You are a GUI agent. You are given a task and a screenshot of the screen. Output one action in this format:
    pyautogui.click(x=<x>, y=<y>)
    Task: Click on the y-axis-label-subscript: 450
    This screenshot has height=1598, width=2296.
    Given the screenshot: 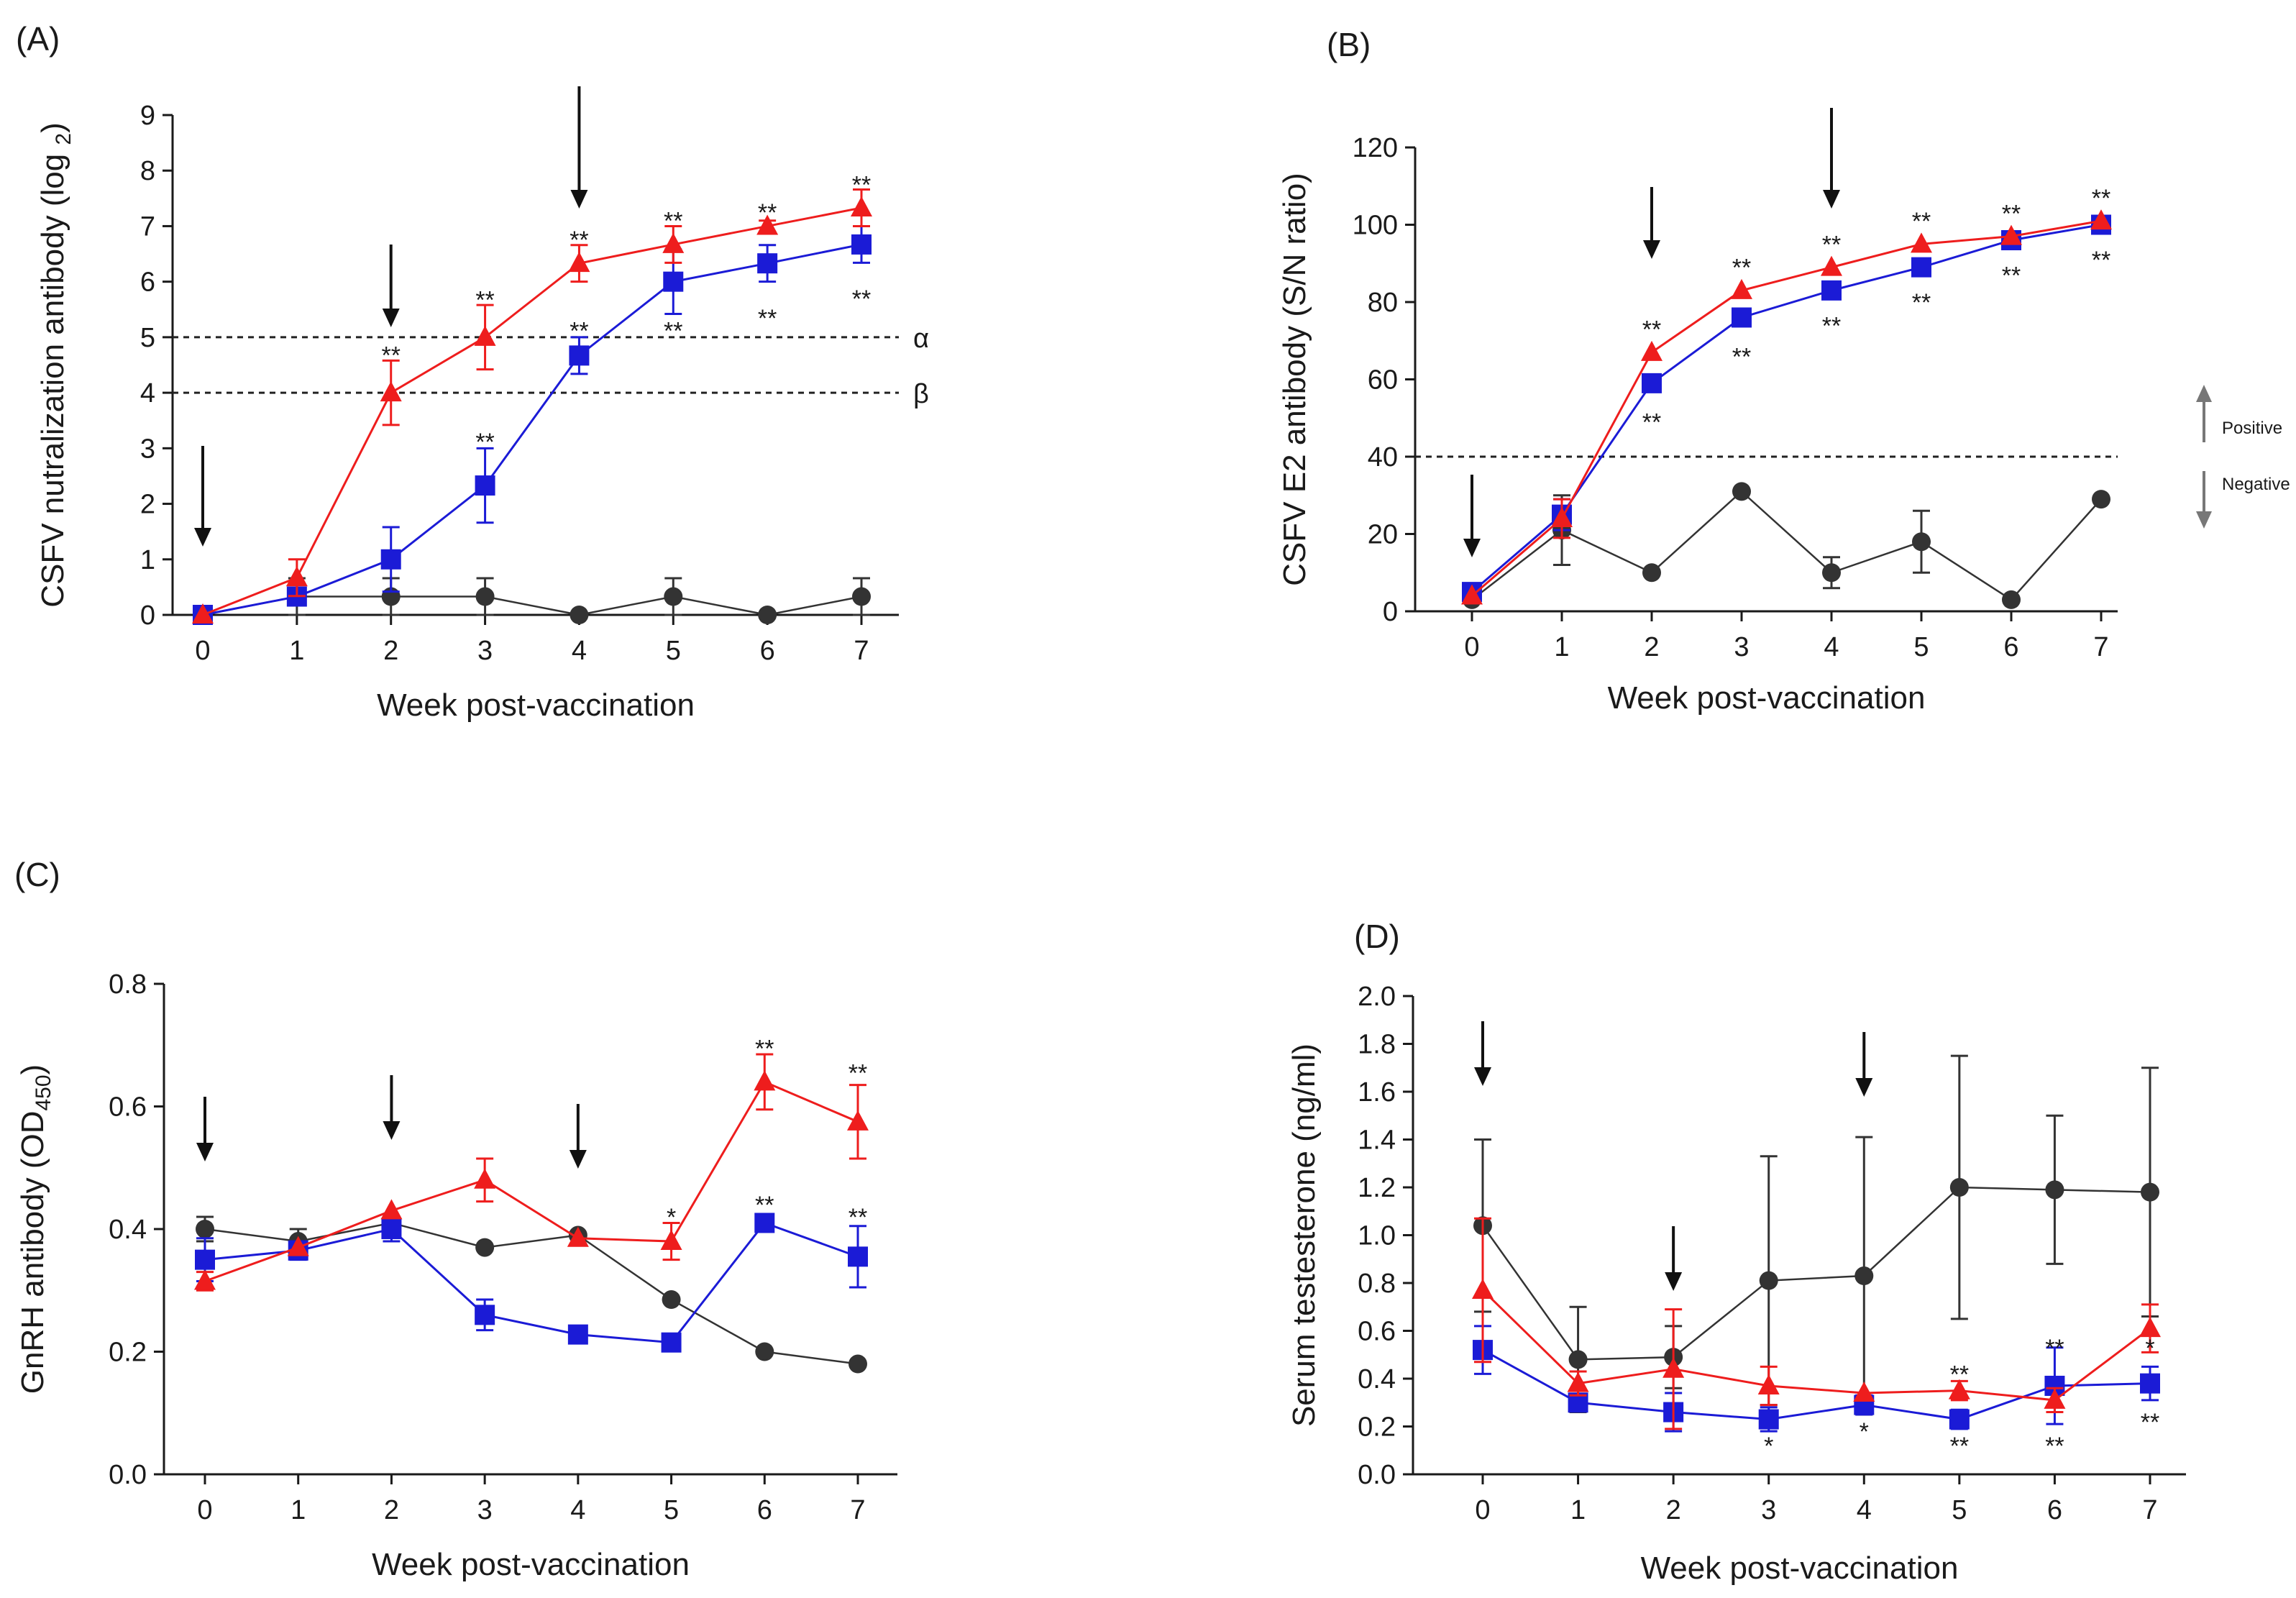 What is the action you would take?
    pyautogui.click(x=43, y=1092)
    